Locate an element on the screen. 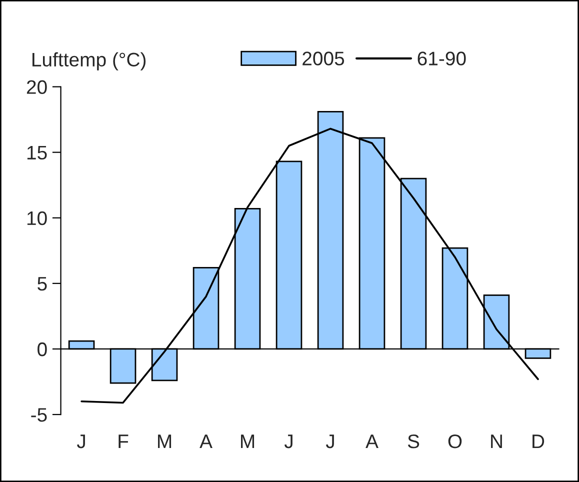  y-tick-label: 0 is located at coordinates (42, 349).